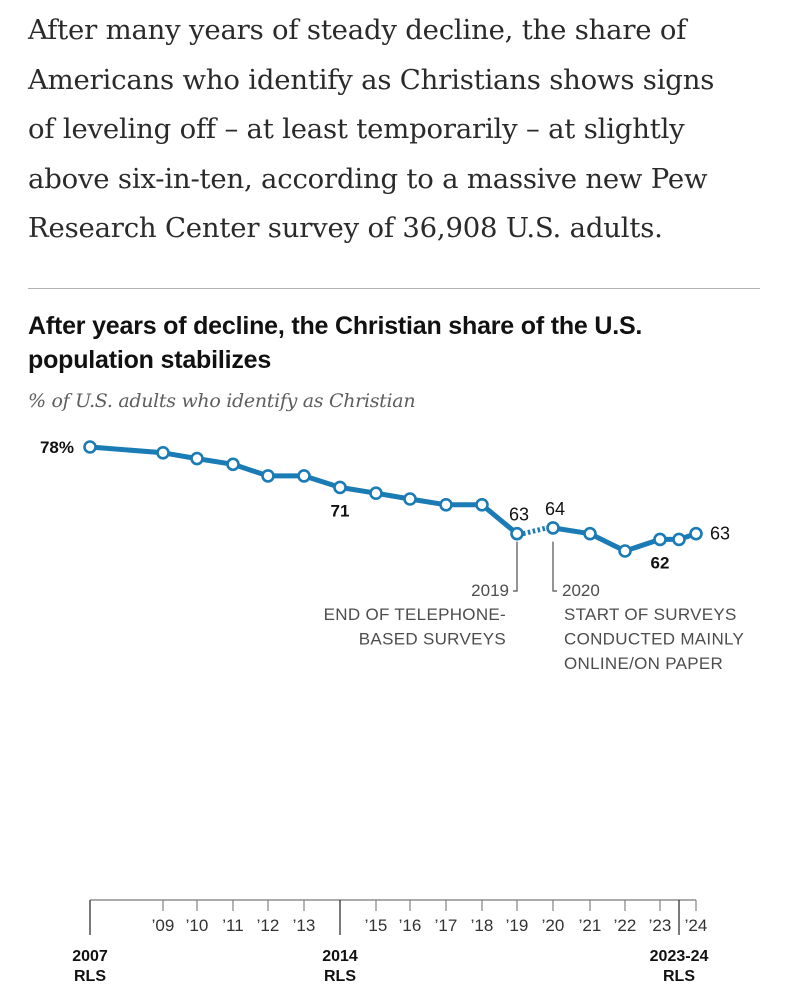 The image size is (788, 1000). Describe the element at coordinates (57, 447) in the screenshot. I see `data-label: 78%` at that location.